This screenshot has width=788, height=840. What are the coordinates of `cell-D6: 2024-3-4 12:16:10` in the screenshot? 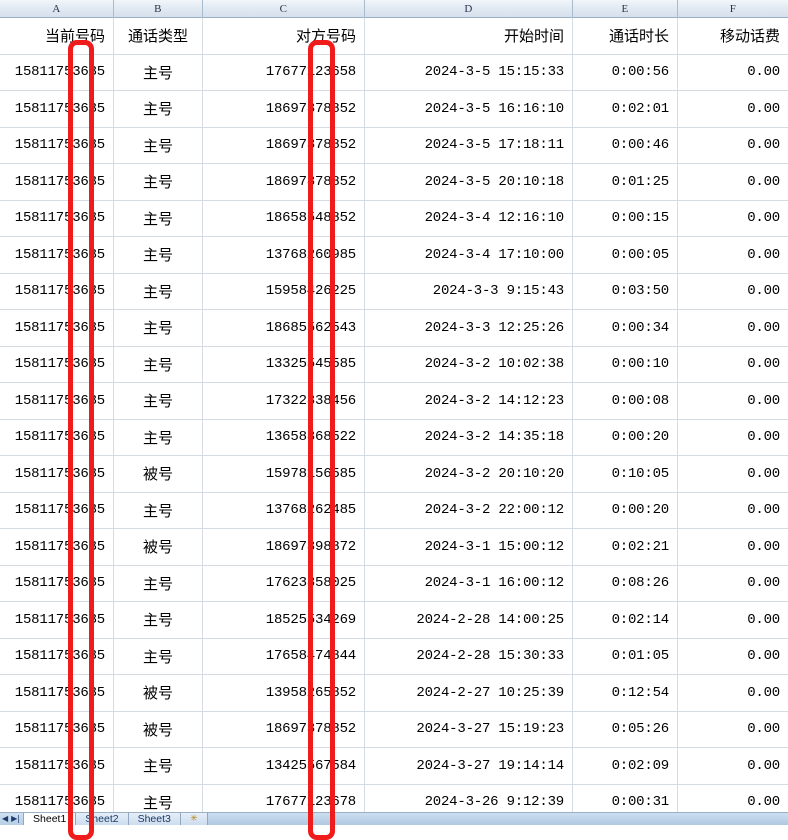 It's located at (469, 218).